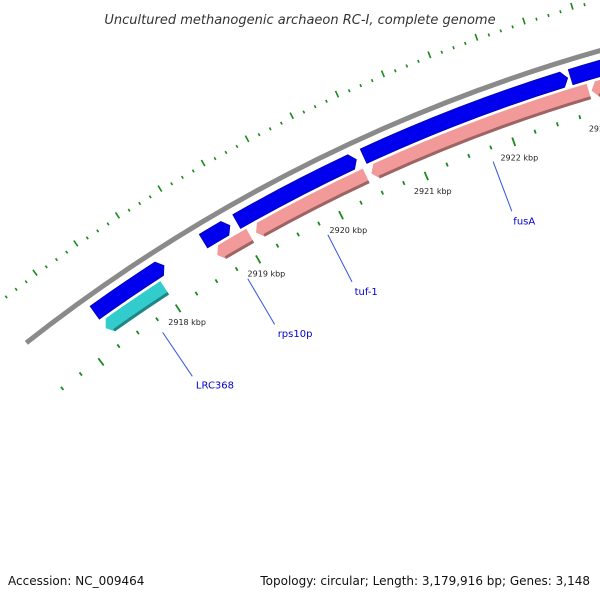 Image resolution: width=600 pixels, height=600 pixels. What do you see at coordinates (295, 334) in the screenshot?
I see `gene-label: rps10p` at bounding box center [295, 334].